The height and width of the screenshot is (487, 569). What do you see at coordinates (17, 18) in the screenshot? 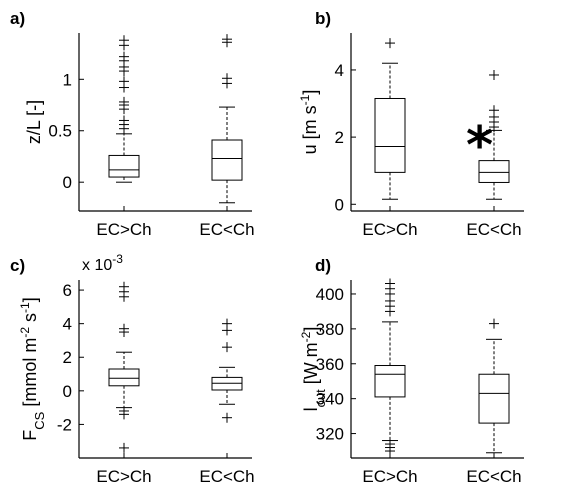
I see `panel-label: a)` at bounding box center [17, 18].